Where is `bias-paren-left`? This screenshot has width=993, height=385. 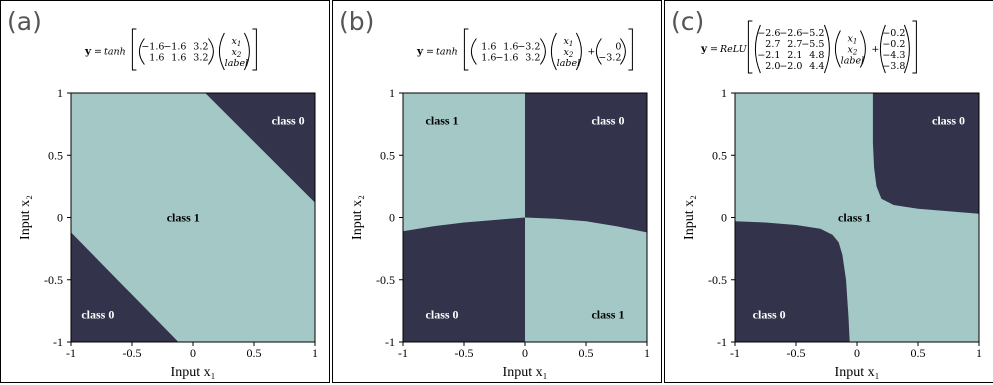 bias-paren-left is located at coordinates (882, 49).